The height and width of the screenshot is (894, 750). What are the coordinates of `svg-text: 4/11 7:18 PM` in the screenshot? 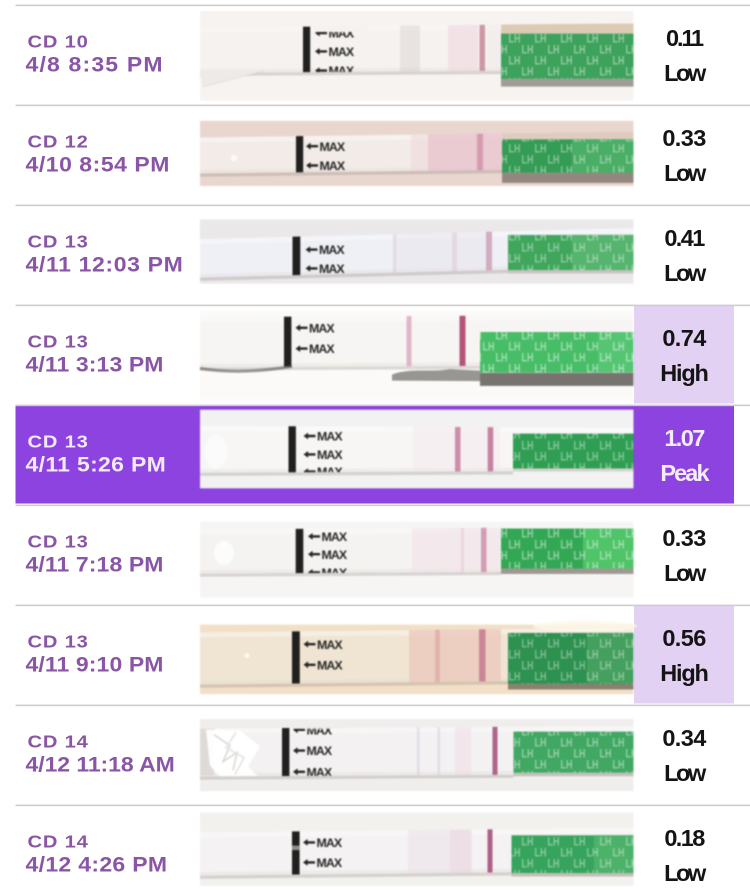 It's located at (95, 564).